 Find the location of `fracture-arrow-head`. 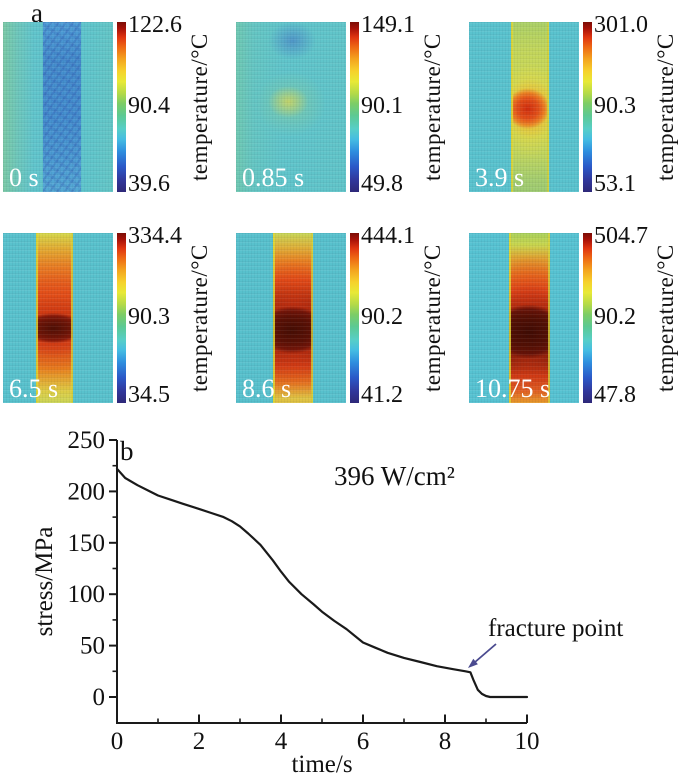

fracture-arrow-head is located at coordinates (473, 663).